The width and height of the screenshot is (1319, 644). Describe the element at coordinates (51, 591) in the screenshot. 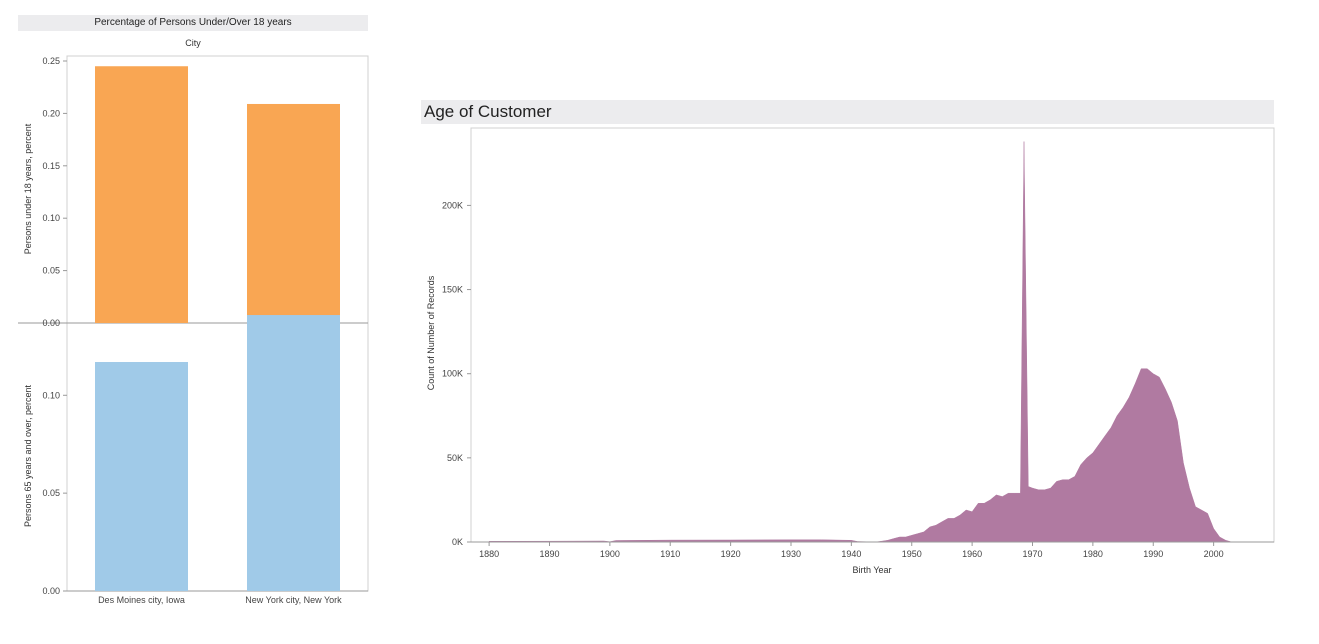

I see `over-65-y-tick-label: 0.00` at that location.